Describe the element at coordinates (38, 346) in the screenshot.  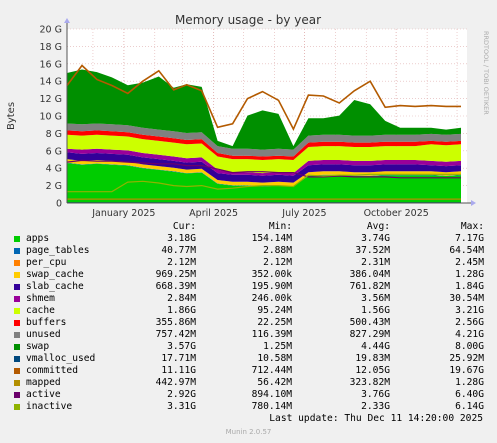
I see `legend-name: swap` at that location.